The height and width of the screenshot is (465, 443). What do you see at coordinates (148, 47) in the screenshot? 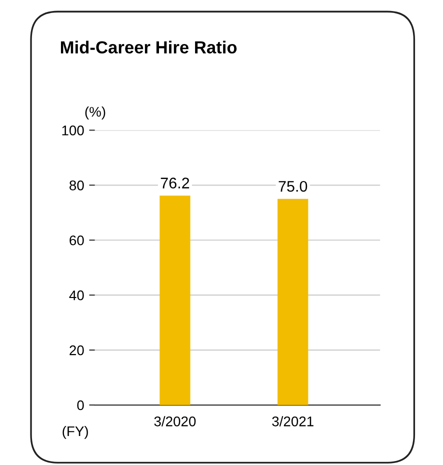
I see `chart-title: Mid-Career Hire Ratio` at bounding box center [148, 47].